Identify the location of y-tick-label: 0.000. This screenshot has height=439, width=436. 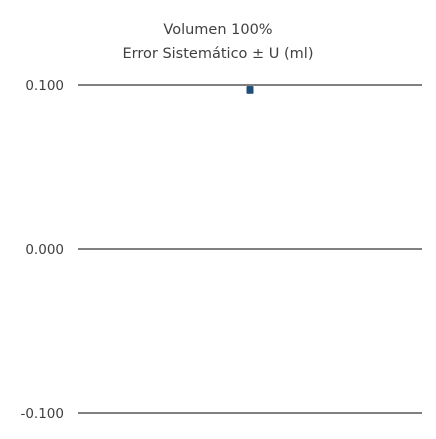
(44, 250).